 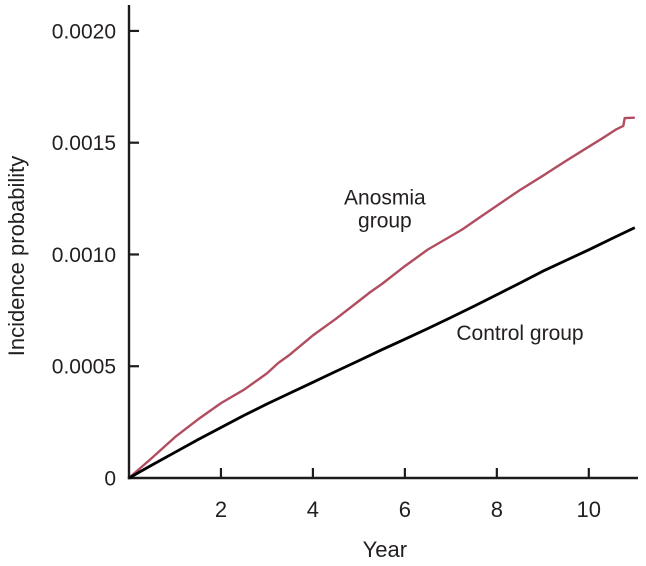 What do you see at coordinates (497, 509) in the screenshot?
I see `x-tick-label: 8` at bounding box center [497, 509].